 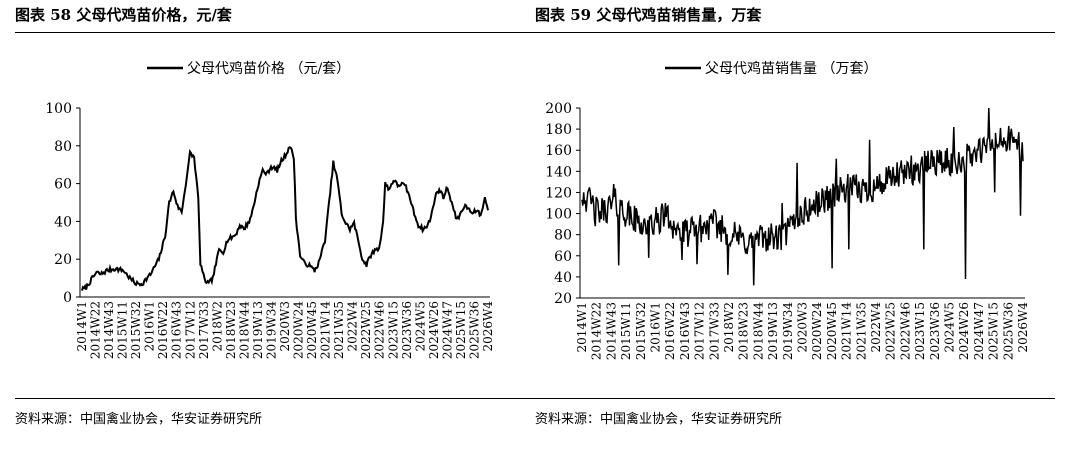 I want to click on volume-y-tick-label: 80, so click(x=563, y=236).